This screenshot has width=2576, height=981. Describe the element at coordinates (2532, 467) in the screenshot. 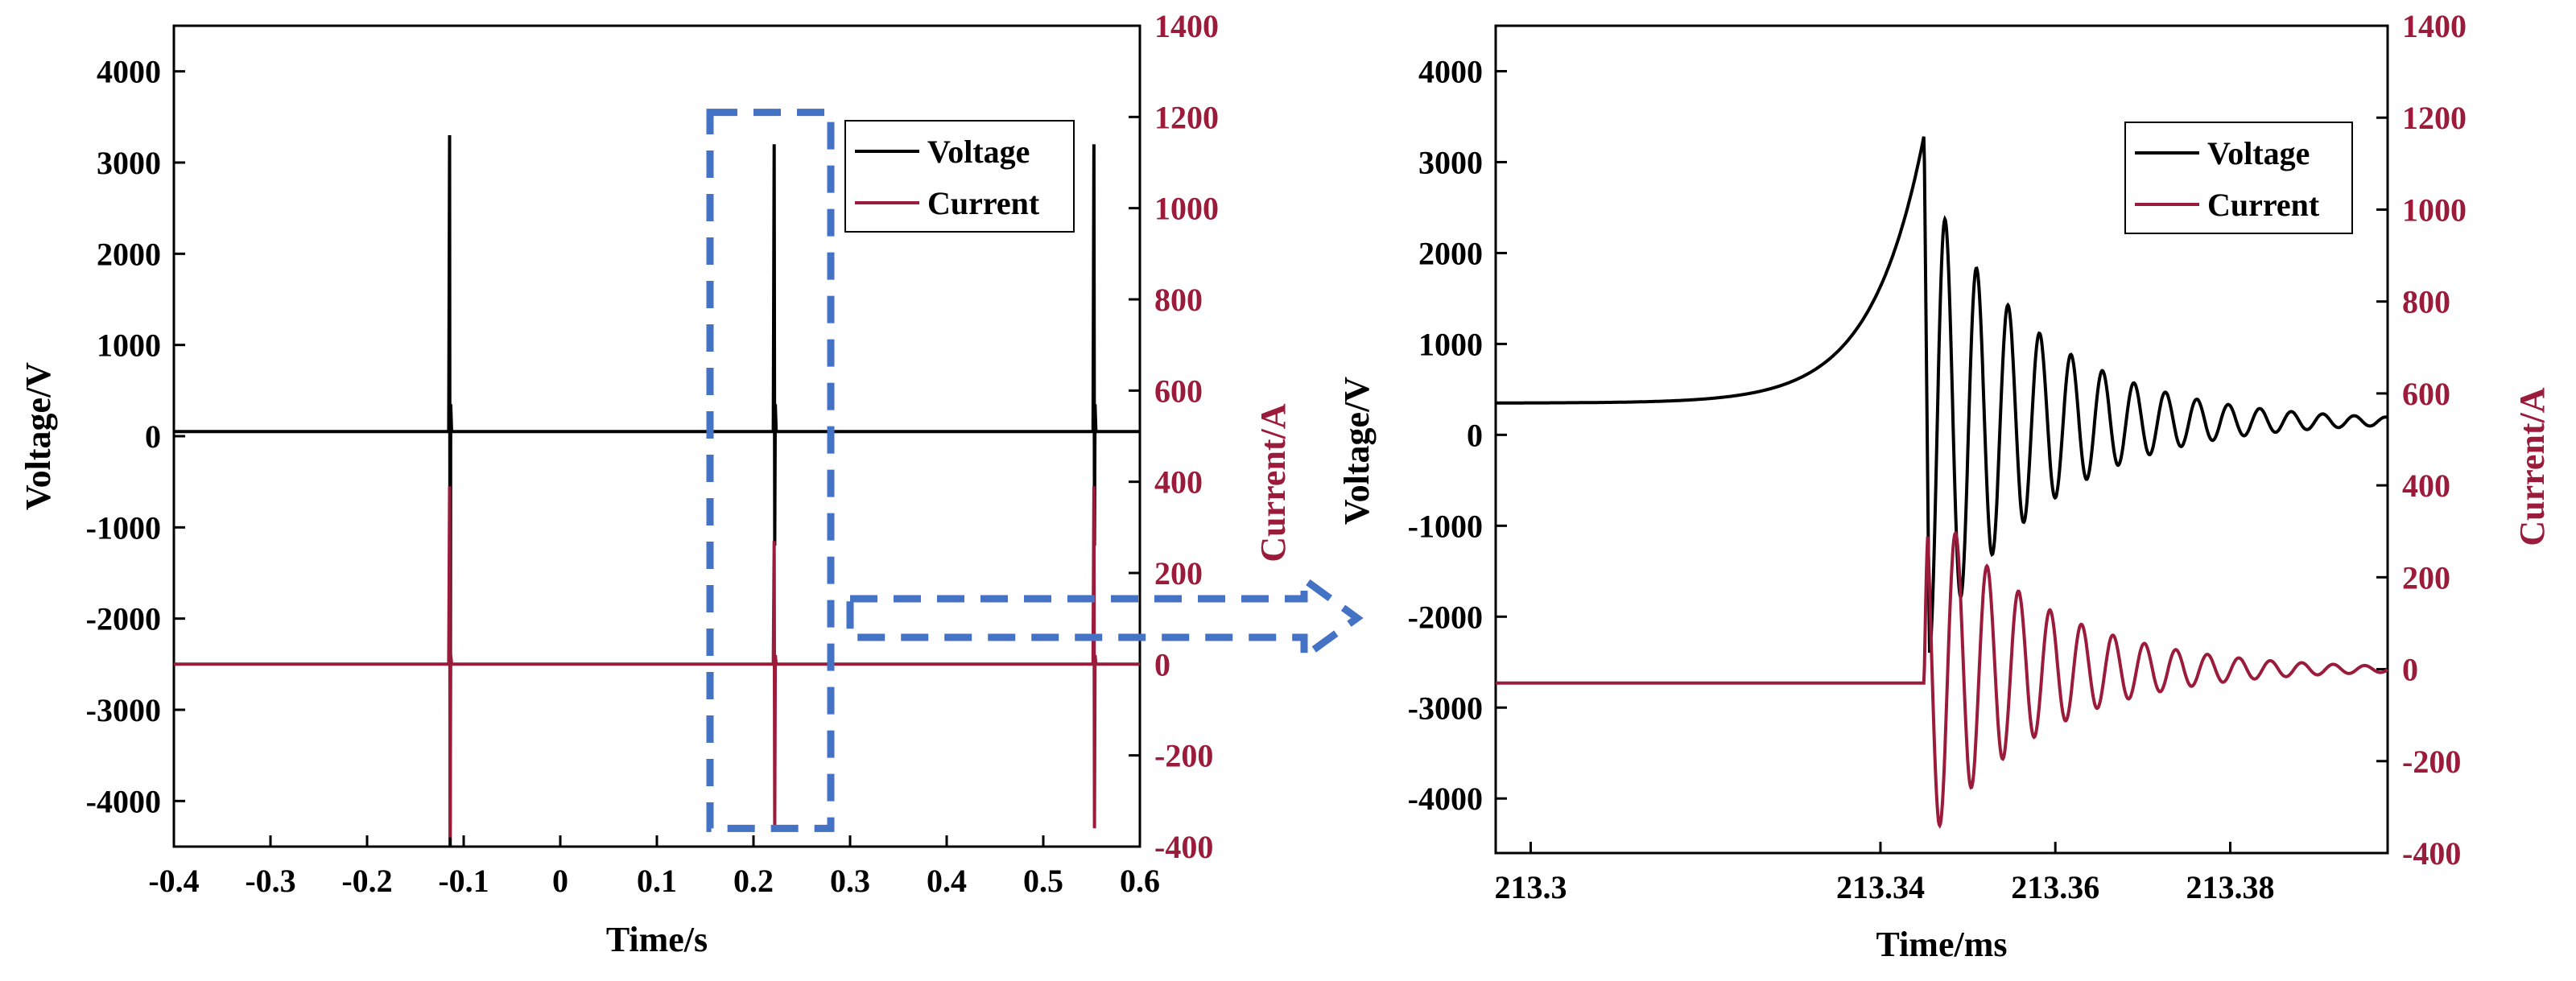

I see `zoom-right-axis-title: Current/A` at that location.